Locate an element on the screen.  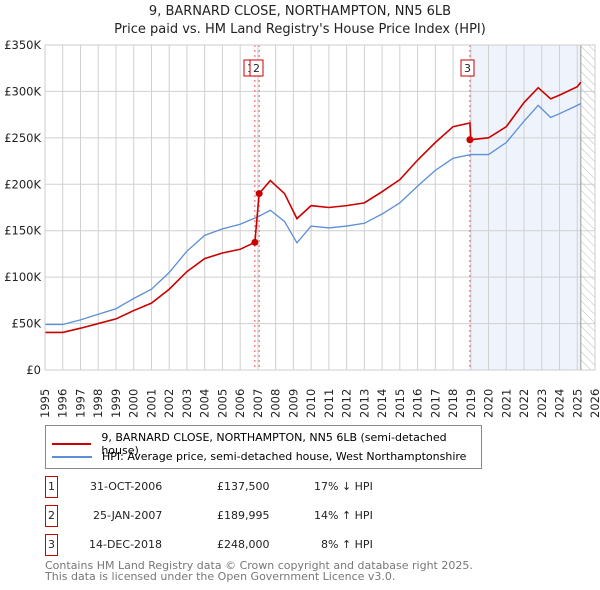
x-tick-label: 1995 is located at coordinates (45, 403).